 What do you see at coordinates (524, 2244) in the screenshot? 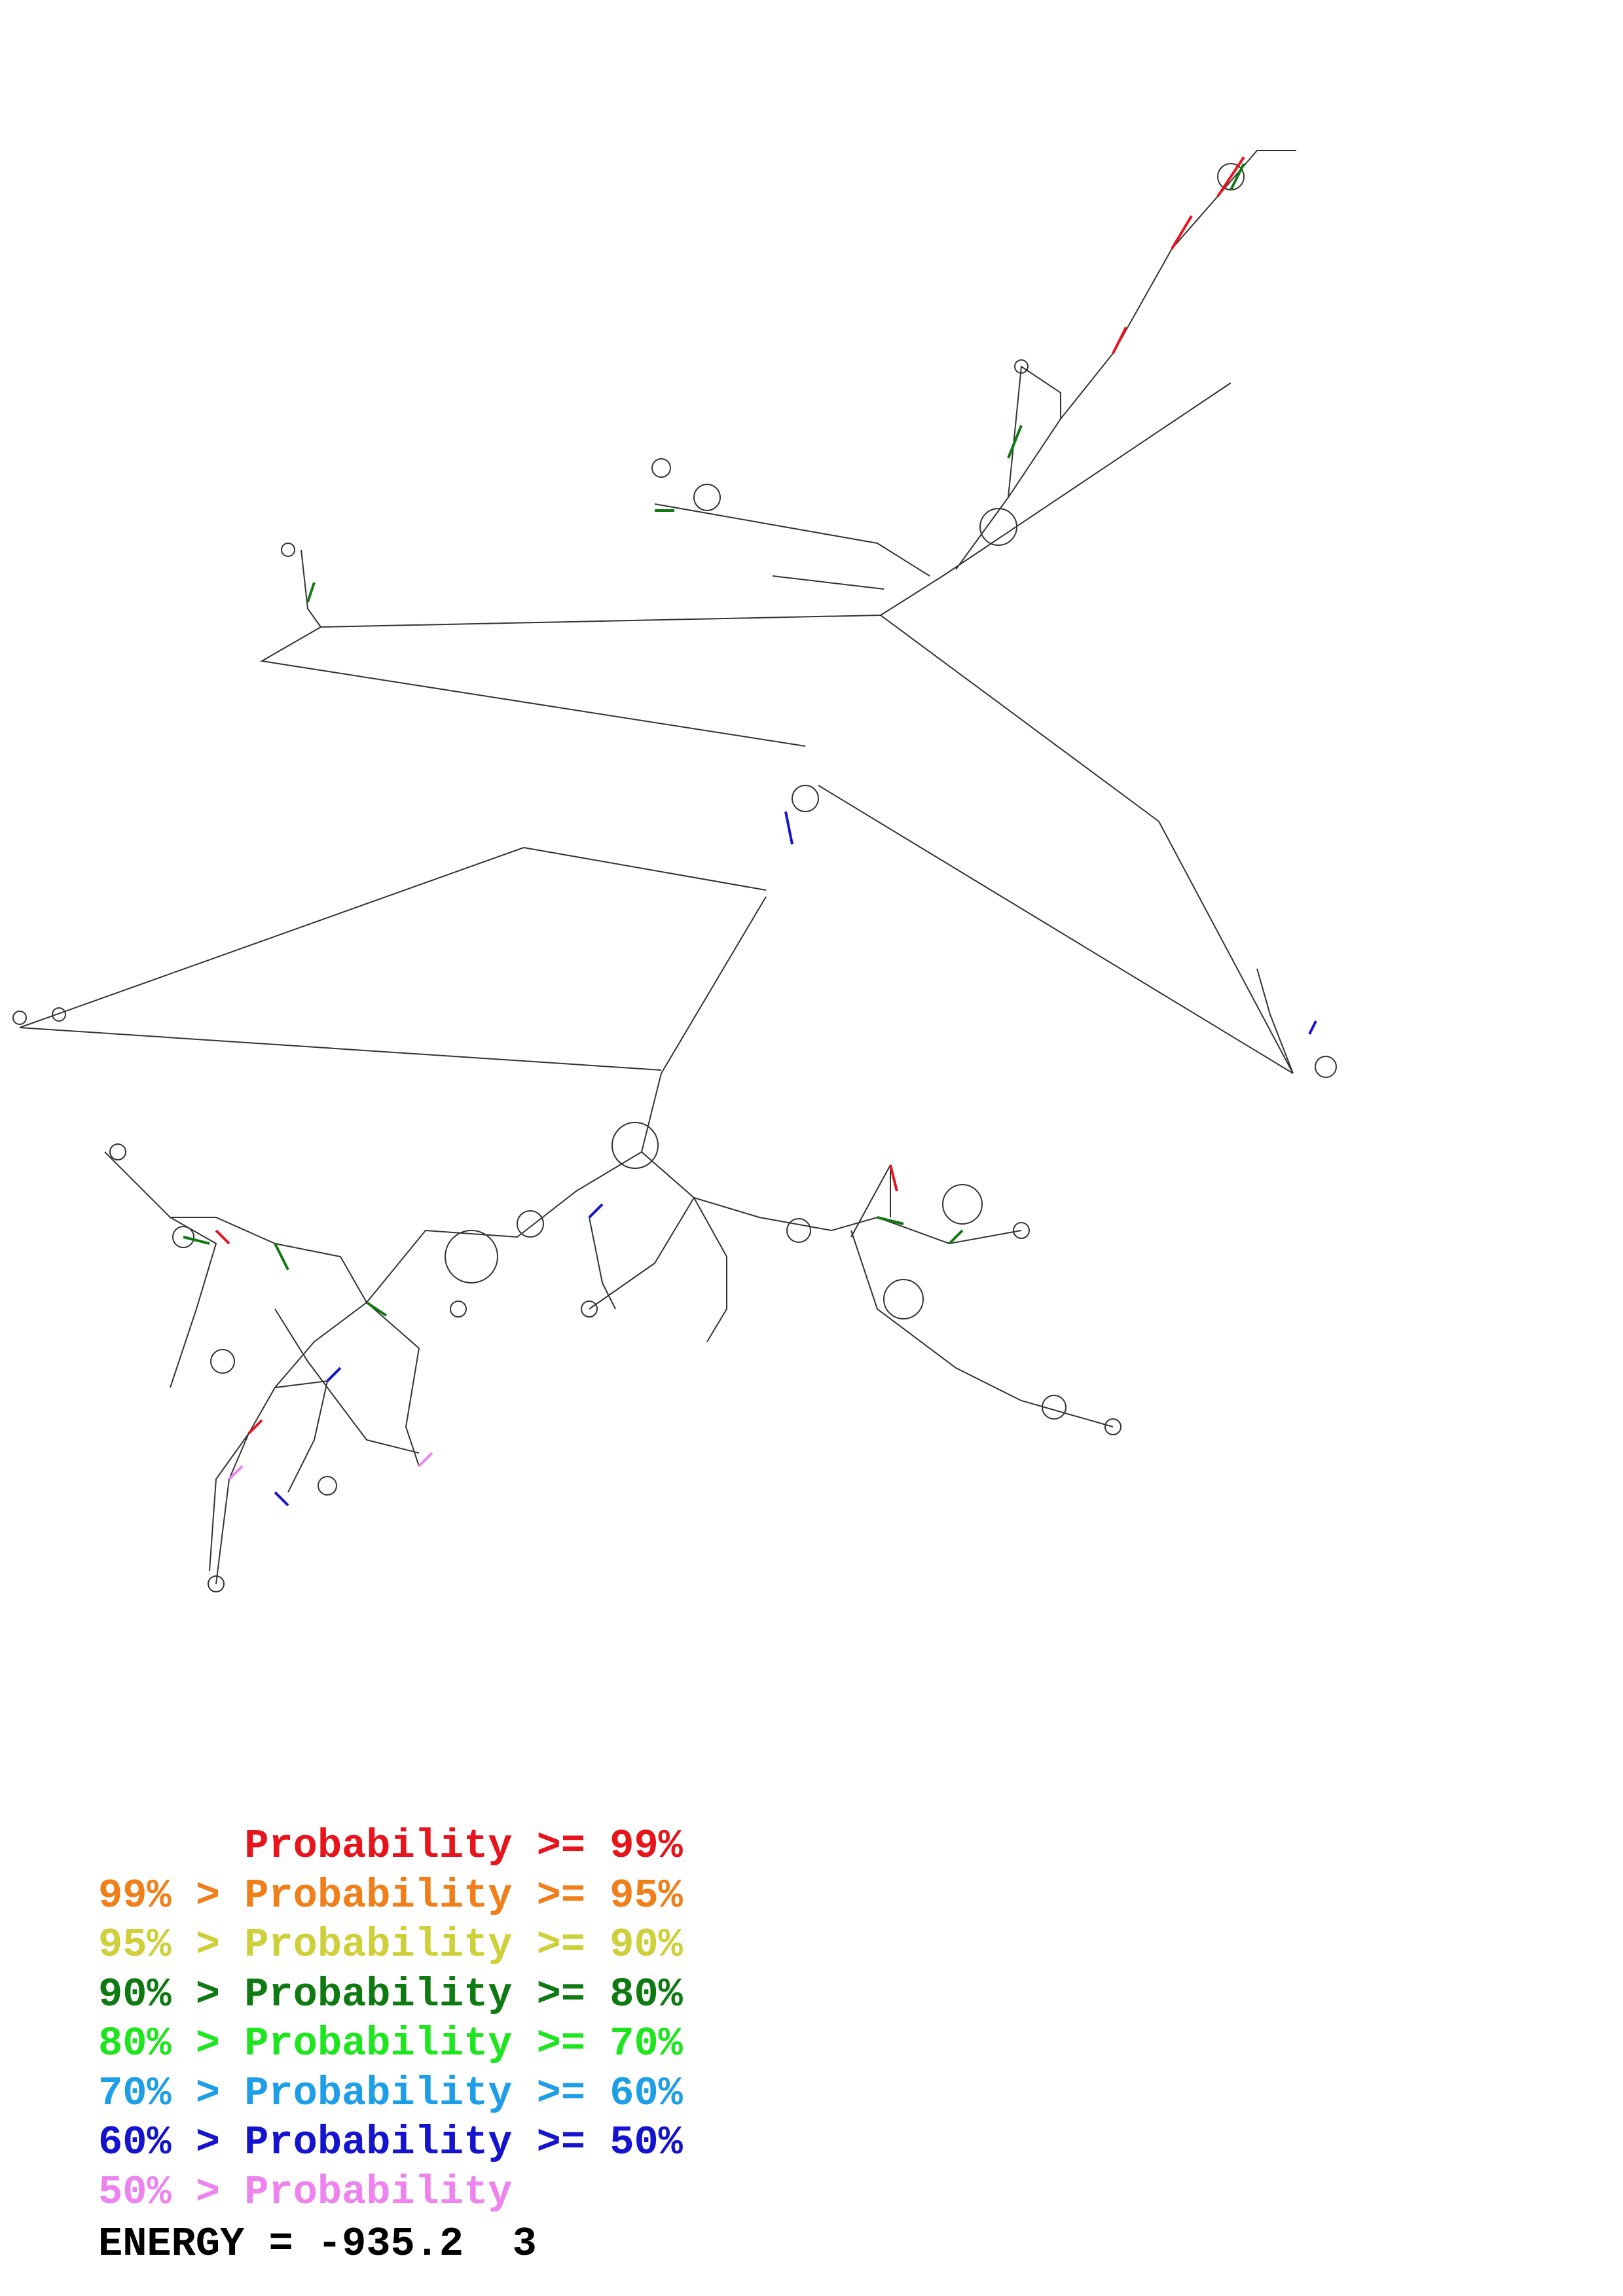
I see `energy-index: 3` at bounding box center [524, 2244].